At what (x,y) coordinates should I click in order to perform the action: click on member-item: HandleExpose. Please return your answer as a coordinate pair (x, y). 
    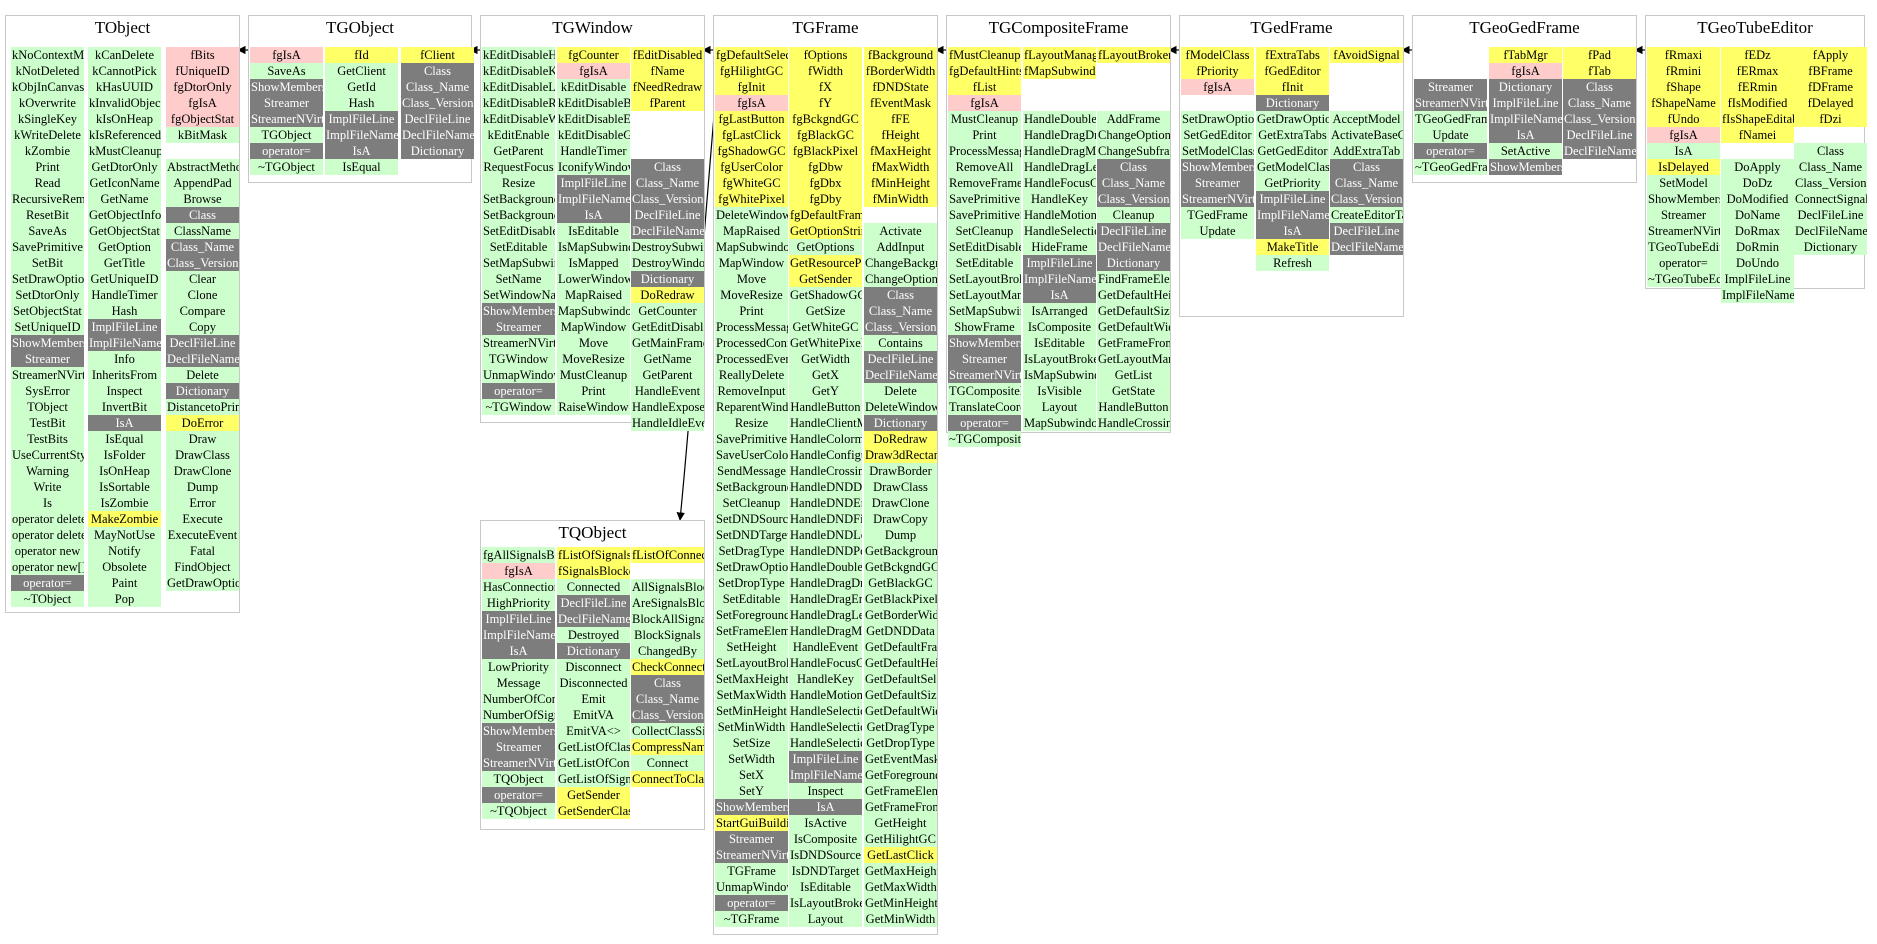
    Looking at the image, I should click on (667, 407).